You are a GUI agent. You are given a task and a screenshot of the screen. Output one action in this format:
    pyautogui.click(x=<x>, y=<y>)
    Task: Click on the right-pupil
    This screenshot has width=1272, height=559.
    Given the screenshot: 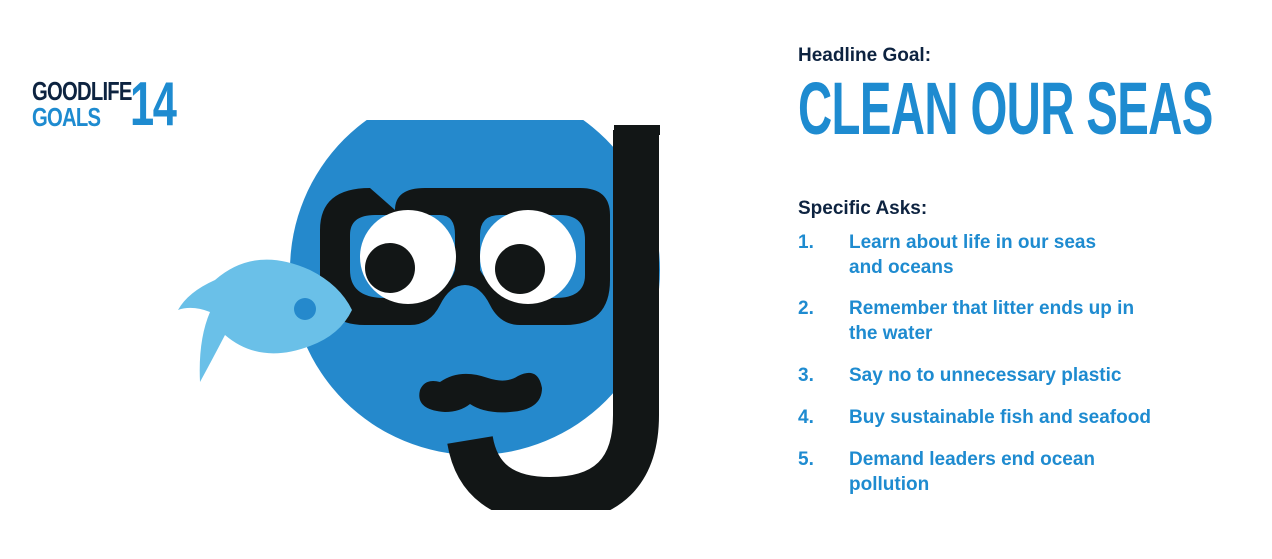 What is the action you would take?
    pyautogui.click(x=520, y=269)
    